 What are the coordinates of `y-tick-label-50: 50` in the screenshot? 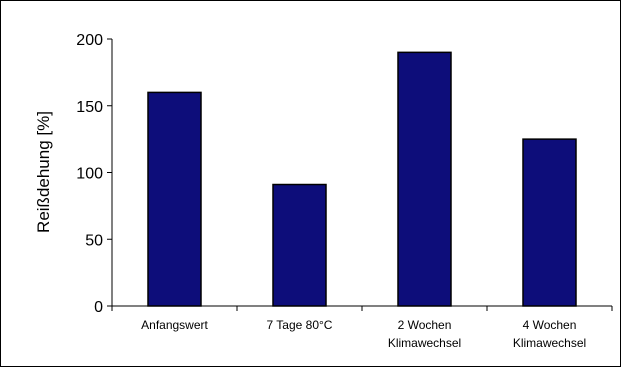 It's located at (94, 240).